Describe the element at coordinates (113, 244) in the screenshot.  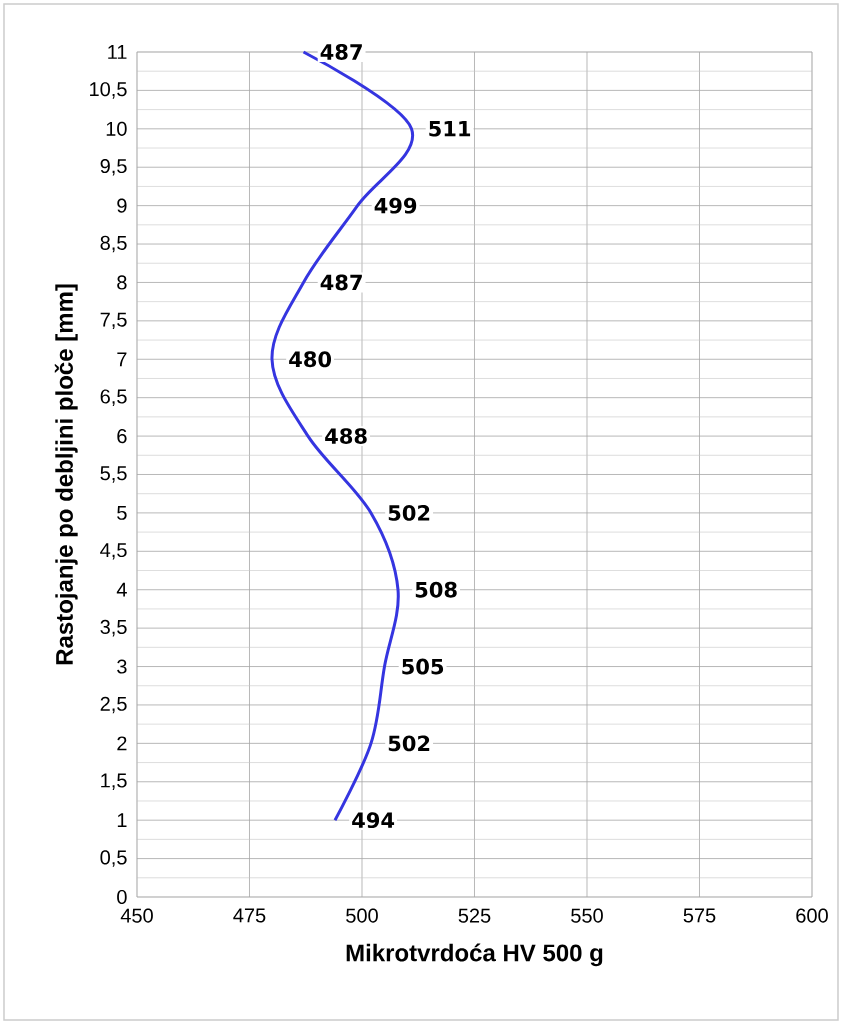
I see `y-tick-label: 8,5` at that location.